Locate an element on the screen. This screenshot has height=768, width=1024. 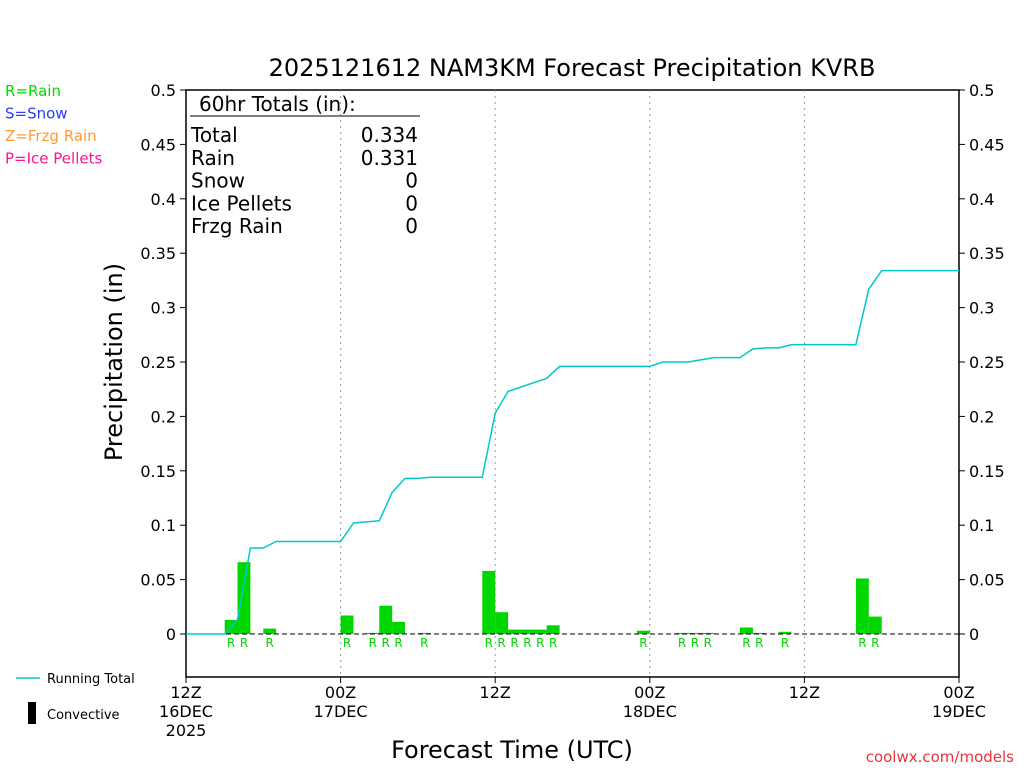
credit-text: coolwx.com/models is located at coordinates (940, 757).